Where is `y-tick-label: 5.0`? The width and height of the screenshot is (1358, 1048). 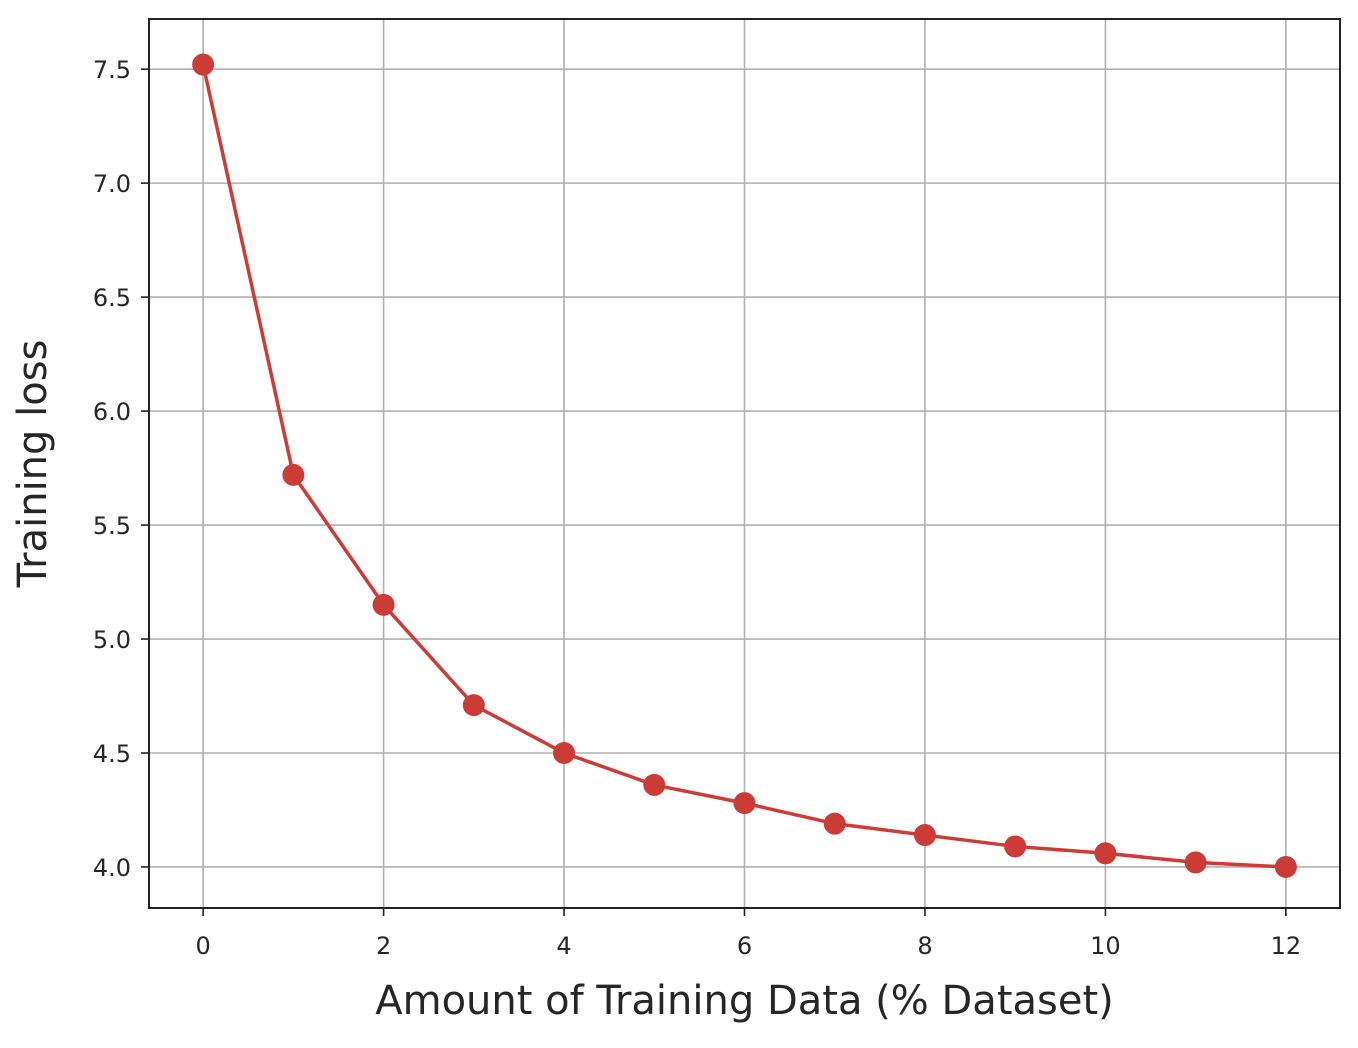
y-tick-label: 5.0 is located at coordinates (112, 640).